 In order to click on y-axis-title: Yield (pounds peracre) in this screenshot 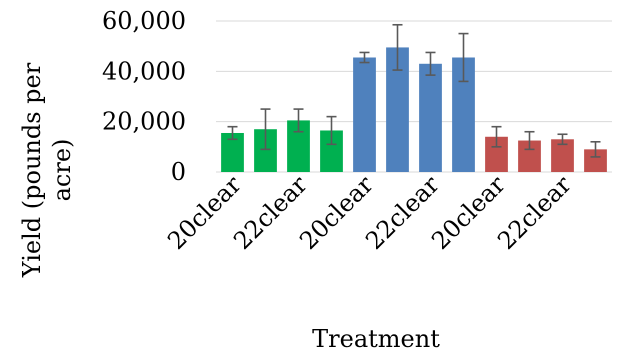, I will do `click(47, 170)`.